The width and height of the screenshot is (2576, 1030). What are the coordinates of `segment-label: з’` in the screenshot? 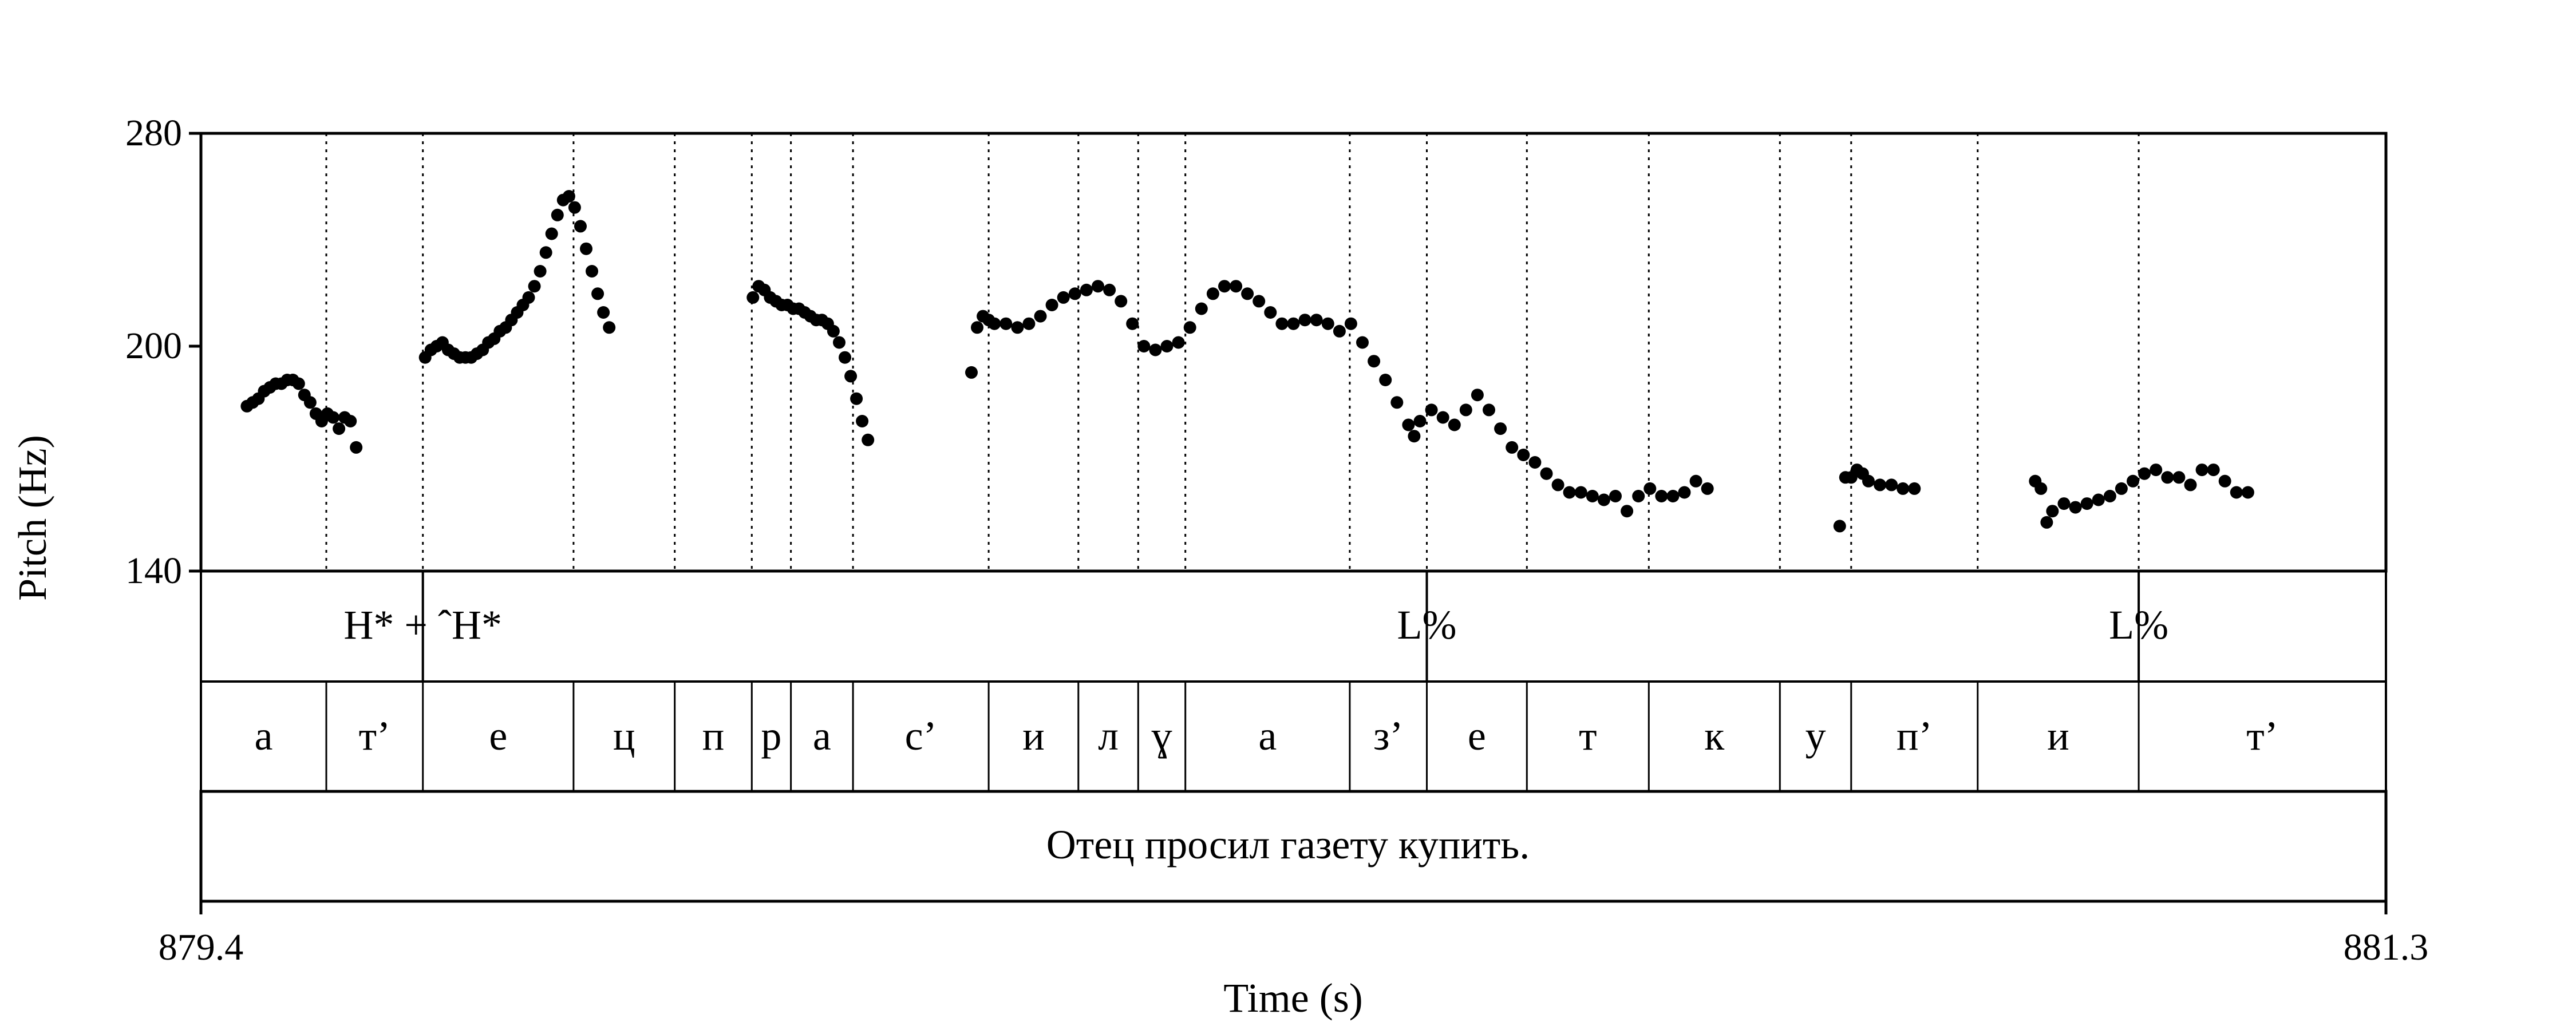 It's located at (1388, 736).